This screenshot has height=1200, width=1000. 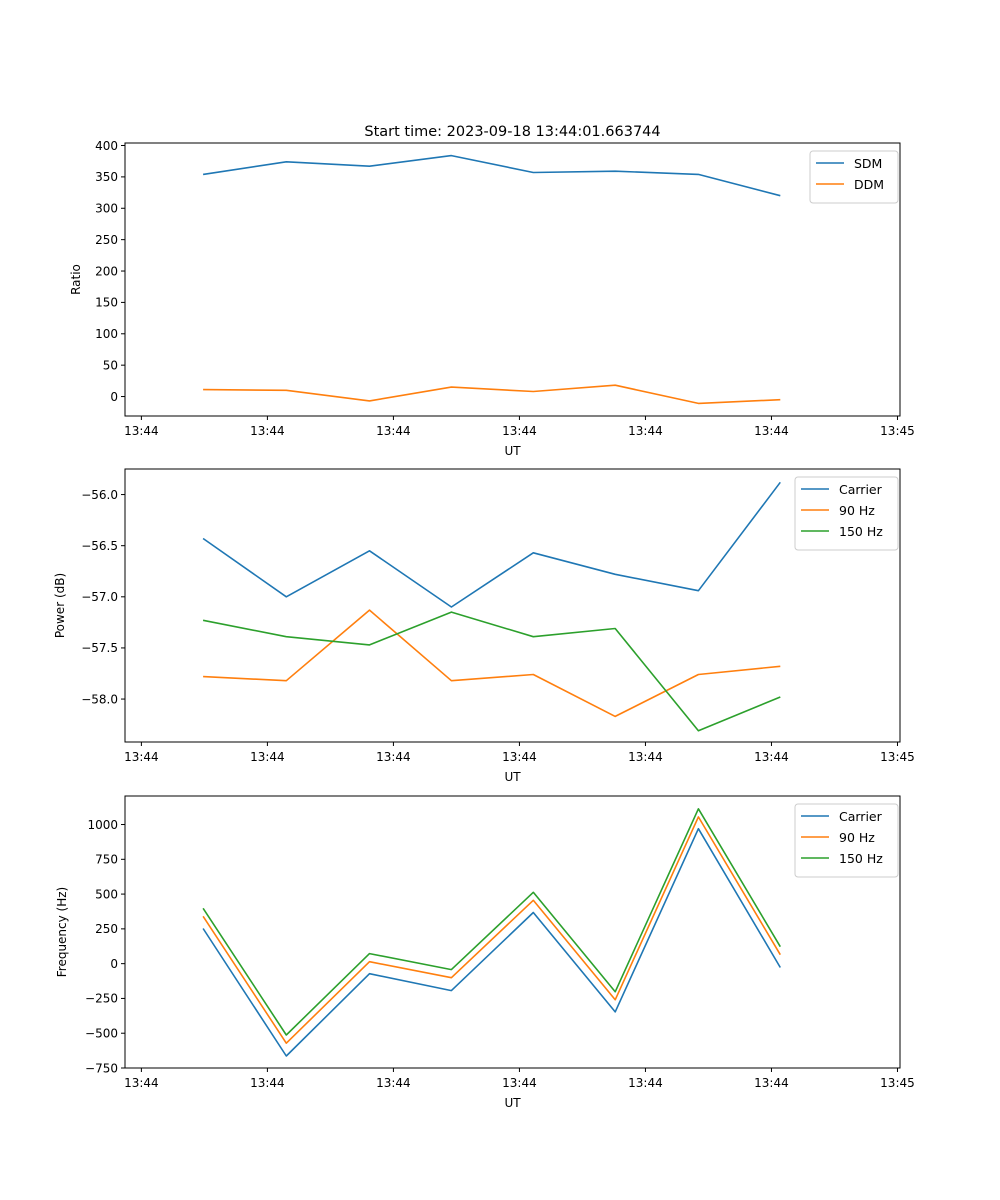 I want to click on y-tick-label: −57.0, so click(x=99, y=597).